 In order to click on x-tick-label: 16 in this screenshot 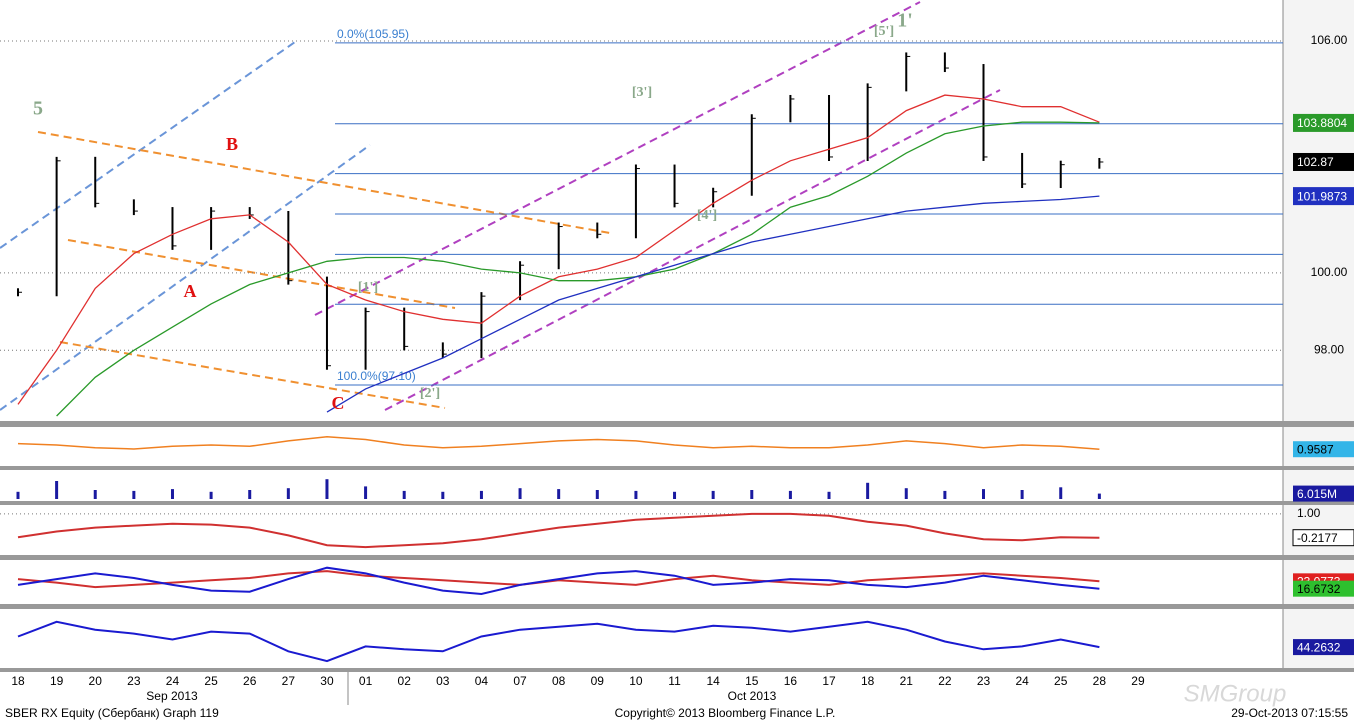, I will do `click(791, 681)`.